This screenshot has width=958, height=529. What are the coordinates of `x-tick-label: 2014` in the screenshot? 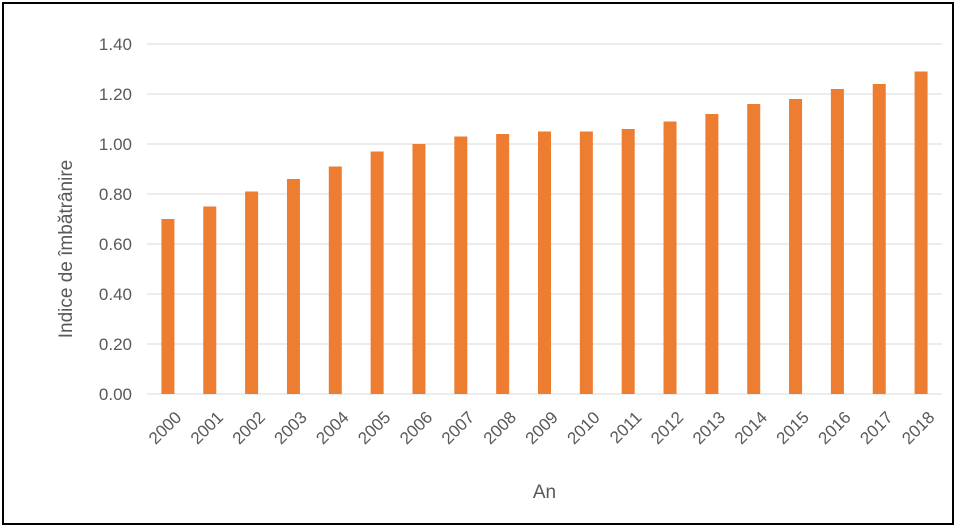 It's located at (751, 428).